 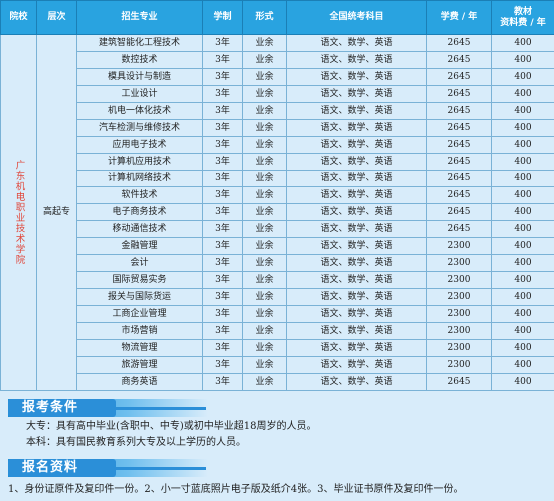 I want to click on requirements-line-2: 本科：具有国民教育系列大专及以上学历的人员。, so click(x=136, y=442).